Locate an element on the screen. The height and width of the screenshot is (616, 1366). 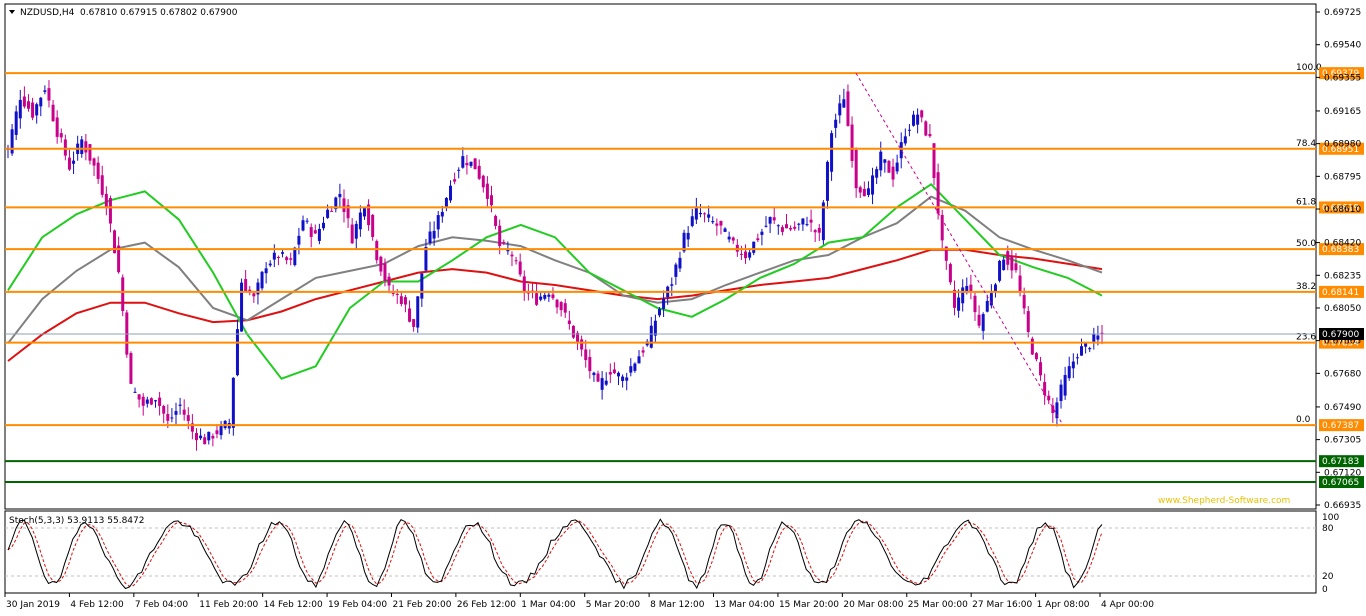
fib-anchor-line is located at coordinates (959, 249).